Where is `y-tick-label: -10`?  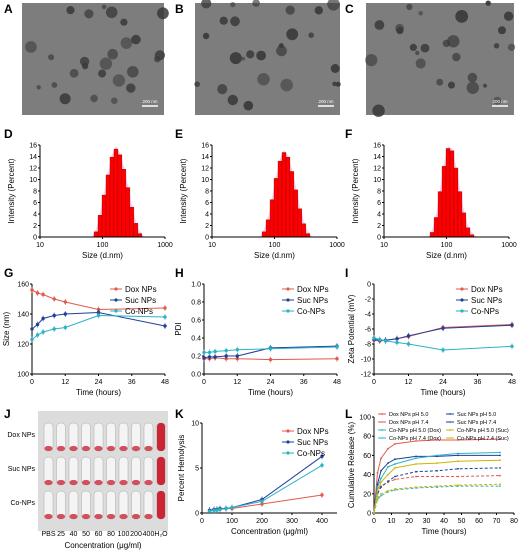 y-tick-label: -10 is located at coordinates (366, 360).